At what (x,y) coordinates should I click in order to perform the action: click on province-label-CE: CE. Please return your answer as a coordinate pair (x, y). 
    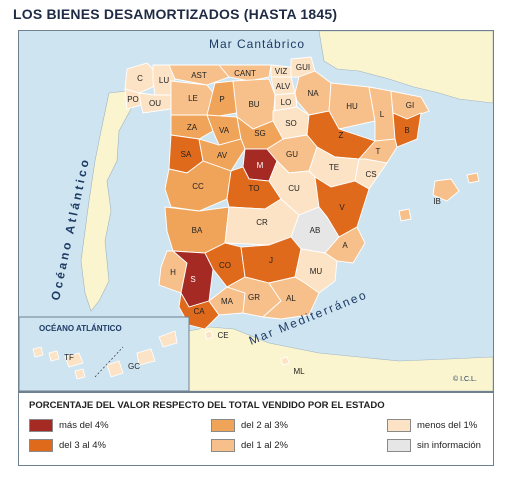
    Looking at the image, I should click on (222, 335).